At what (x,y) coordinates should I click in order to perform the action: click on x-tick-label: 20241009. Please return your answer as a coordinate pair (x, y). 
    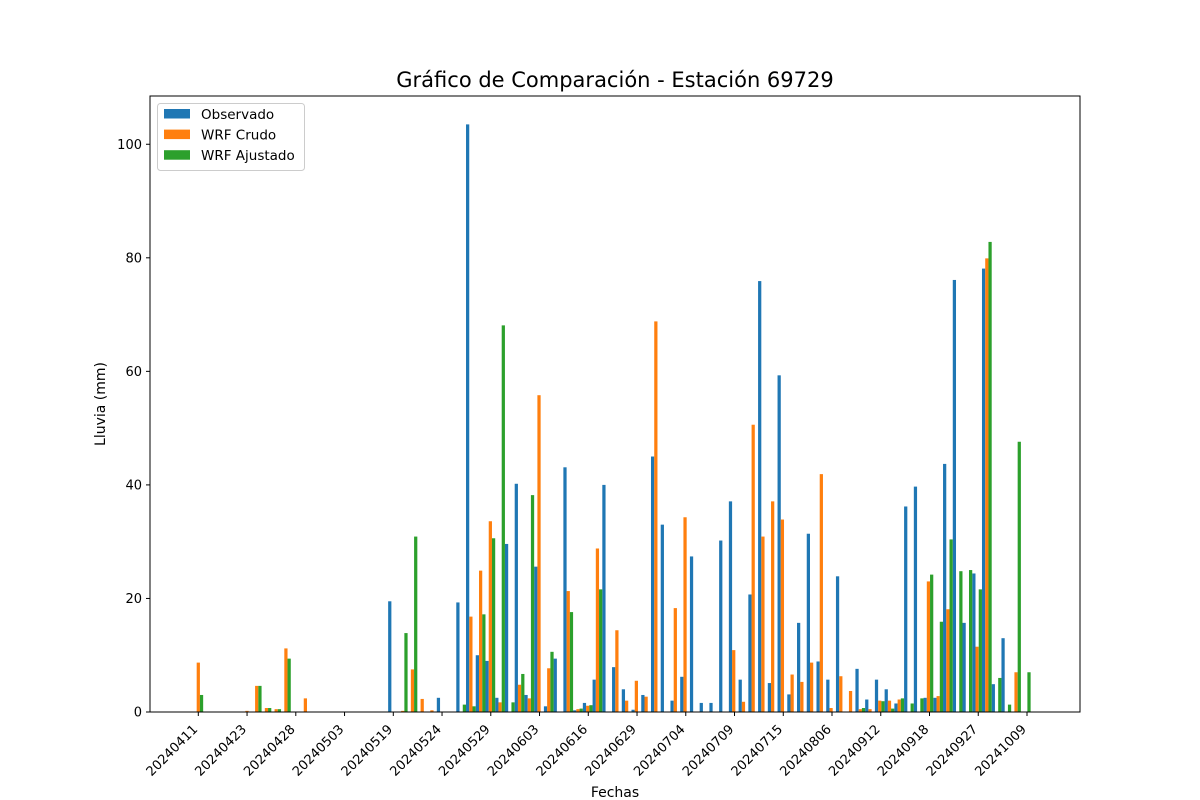
    Looking at the image, I should click on (1000, 750).